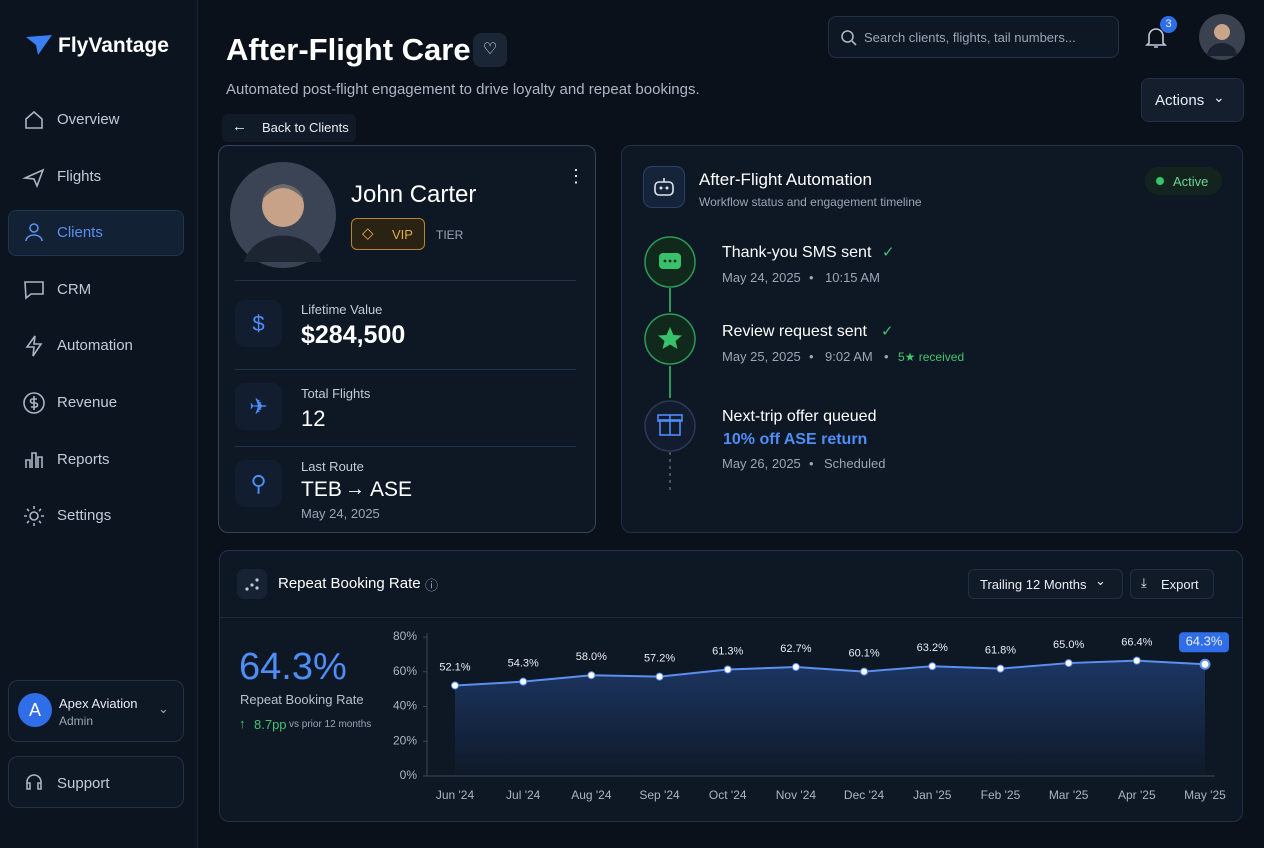 The width and height of the screenshot is (1264, 848). I want to click on step-offer: 10% off ASE return, so click(795, 439).